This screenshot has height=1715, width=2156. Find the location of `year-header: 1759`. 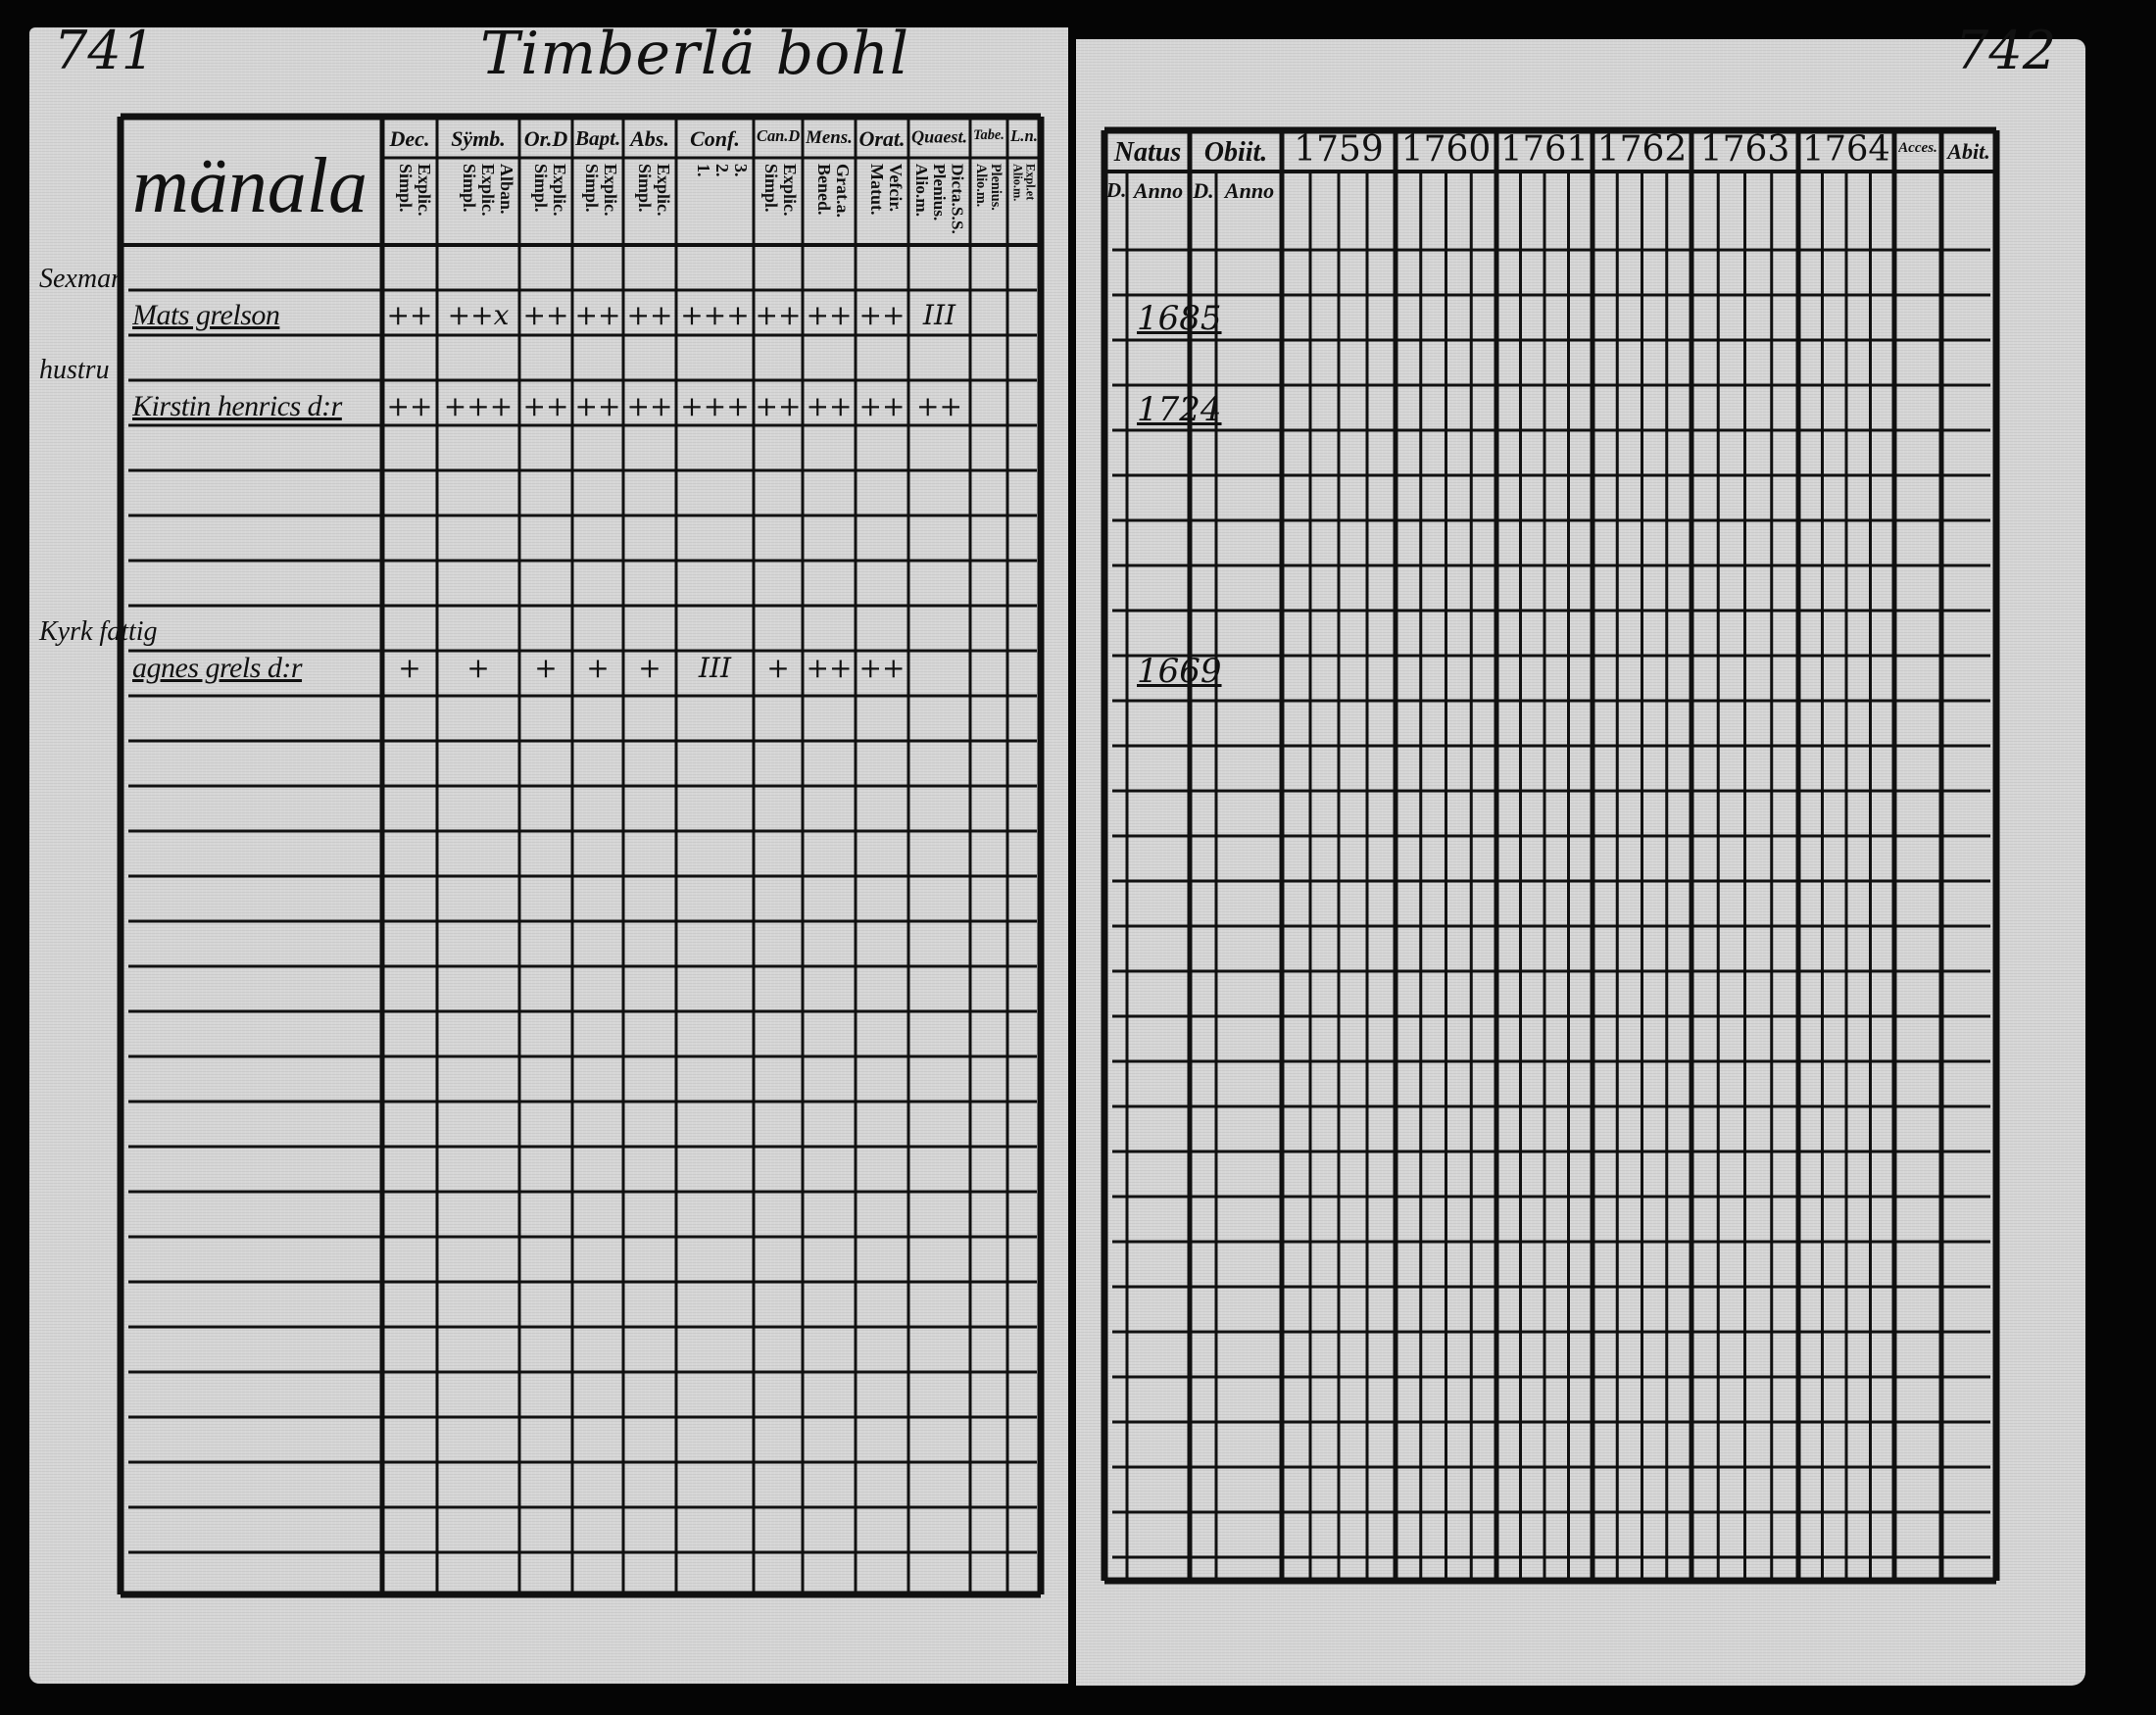

year-header: 1759 is located at coordinates (1339, 149).